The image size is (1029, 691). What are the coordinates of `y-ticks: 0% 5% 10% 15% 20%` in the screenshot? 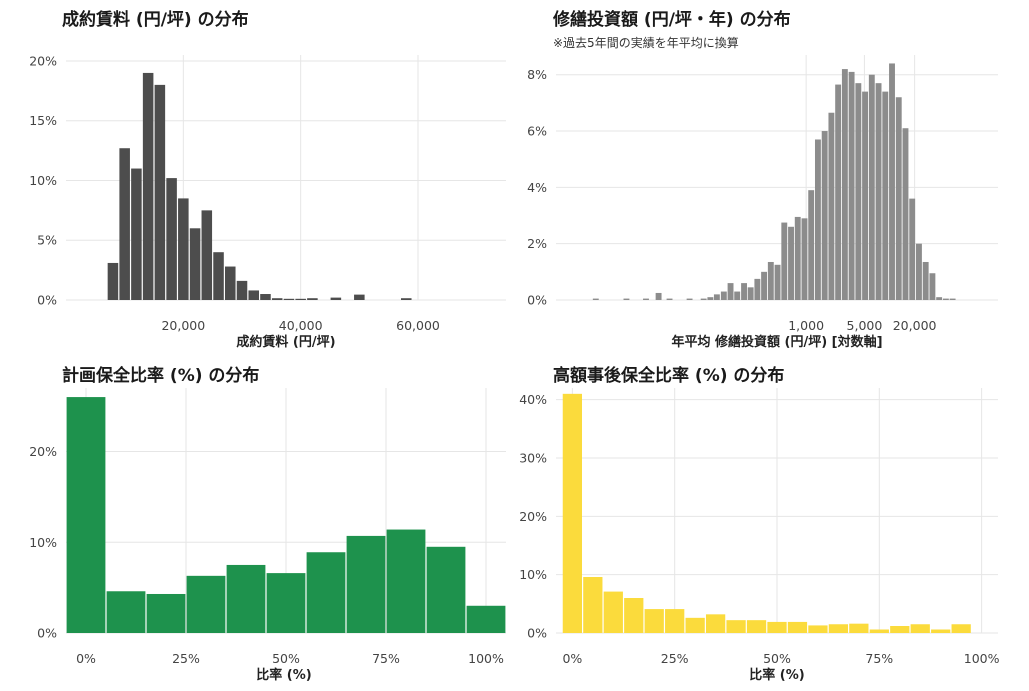 It's located at (43, 180).